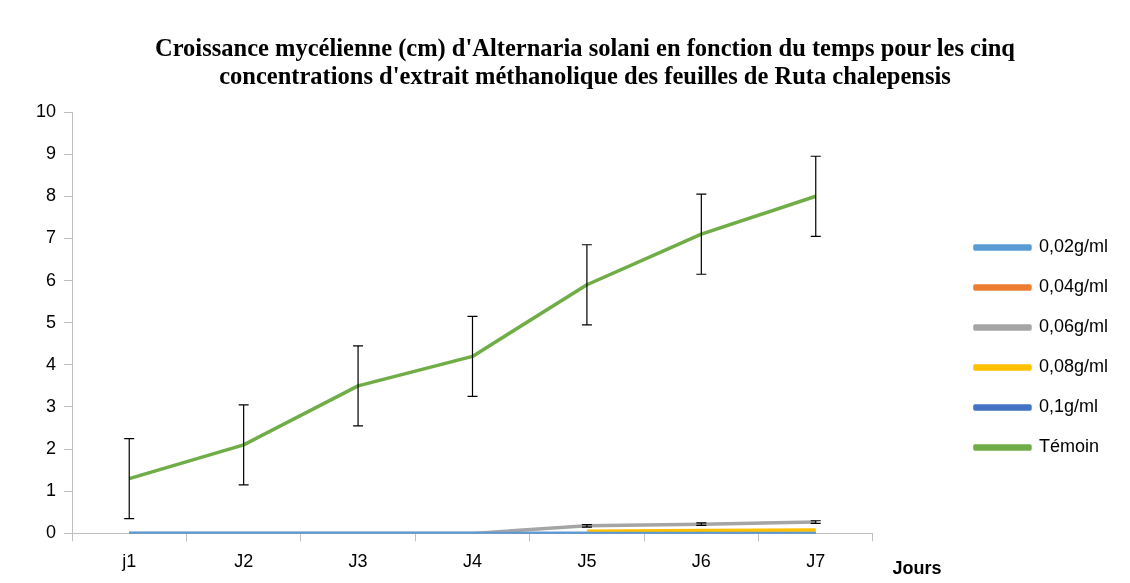  What do you see at coordinates (1073, 366) in the screenshot?
I see `legend-label: 0,08g/ml` at bounding box center [1073, 366].